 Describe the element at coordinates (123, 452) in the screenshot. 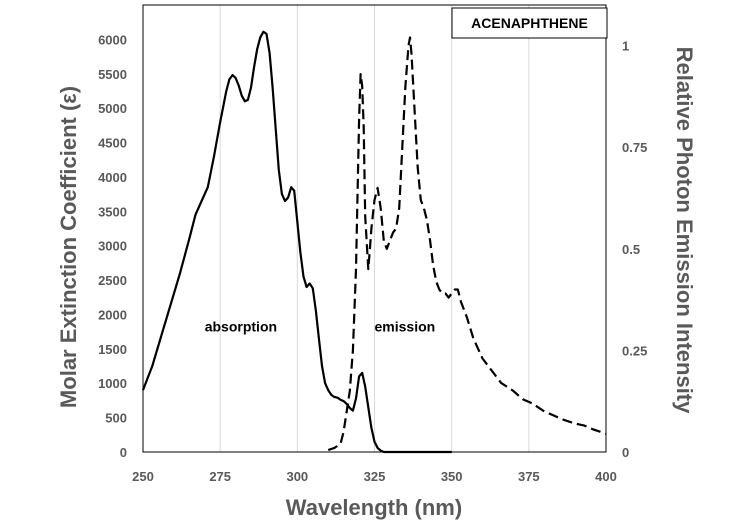

I see `left-y-tick-label: 0` at that location.